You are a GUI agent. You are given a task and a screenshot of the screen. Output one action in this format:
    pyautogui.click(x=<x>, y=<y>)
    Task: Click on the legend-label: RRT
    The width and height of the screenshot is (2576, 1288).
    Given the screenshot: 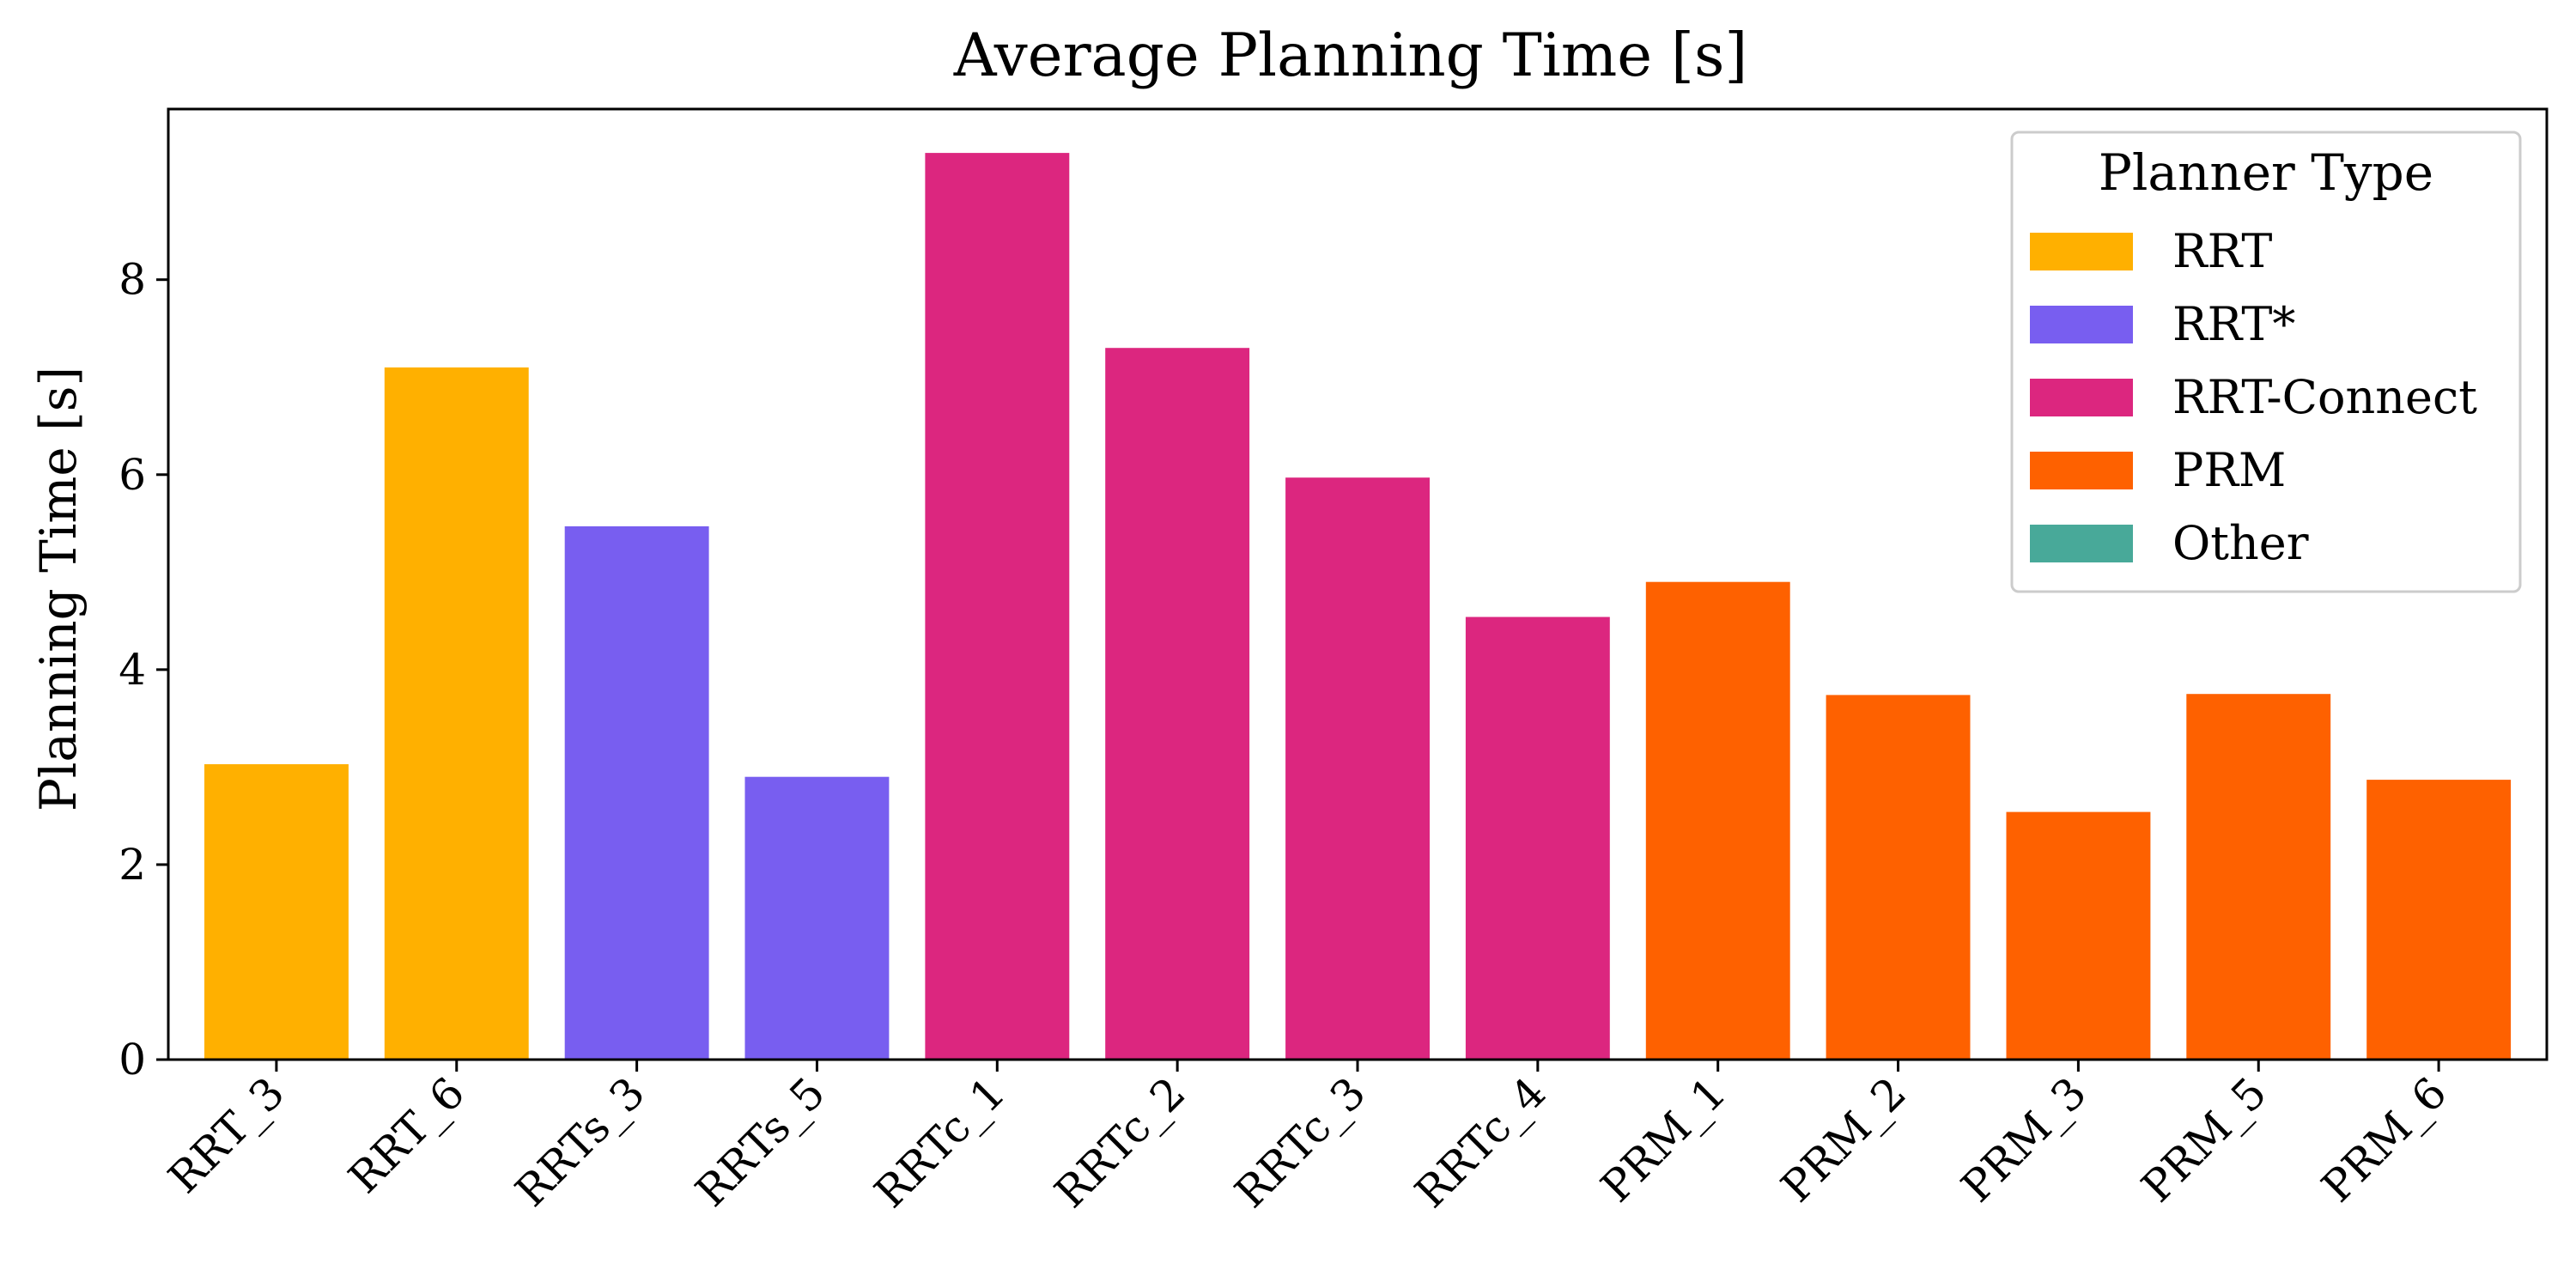 What is the action you would take?
    pyautogui.click(x=2222, y=251)
    